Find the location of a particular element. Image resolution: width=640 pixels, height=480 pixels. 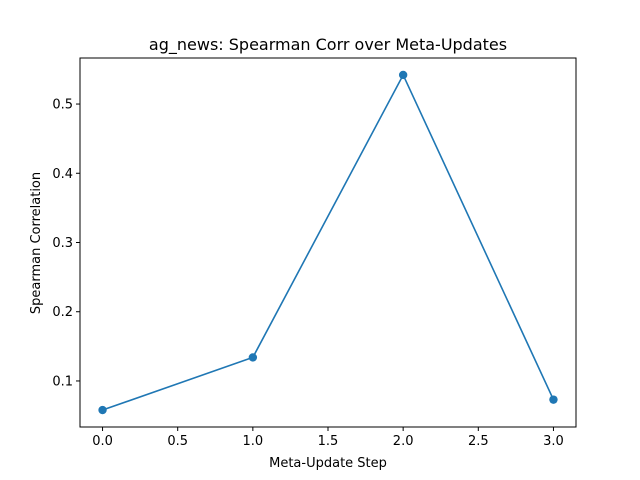

y-axis-label: Spearman Correlation is located at coordinates (36, 243).